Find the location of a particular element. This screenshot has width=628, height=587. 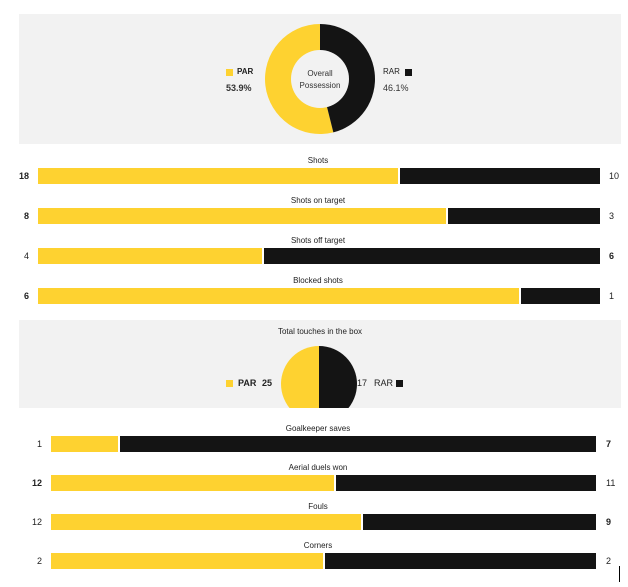

possession-donut-hole is located at coordinates (320, 79).